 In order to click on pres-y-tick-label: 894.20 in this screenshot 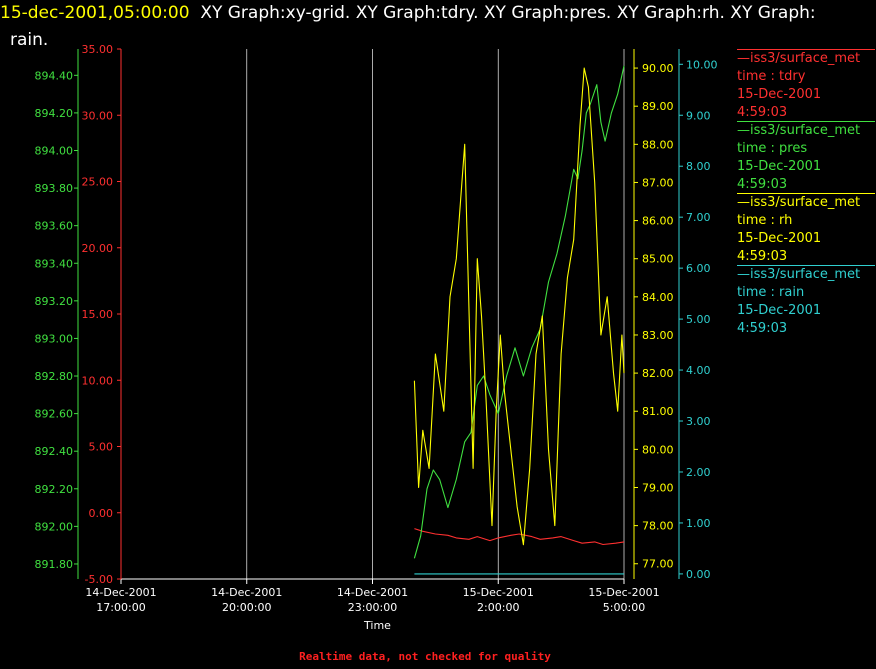, I will do `click(54, 113)`.